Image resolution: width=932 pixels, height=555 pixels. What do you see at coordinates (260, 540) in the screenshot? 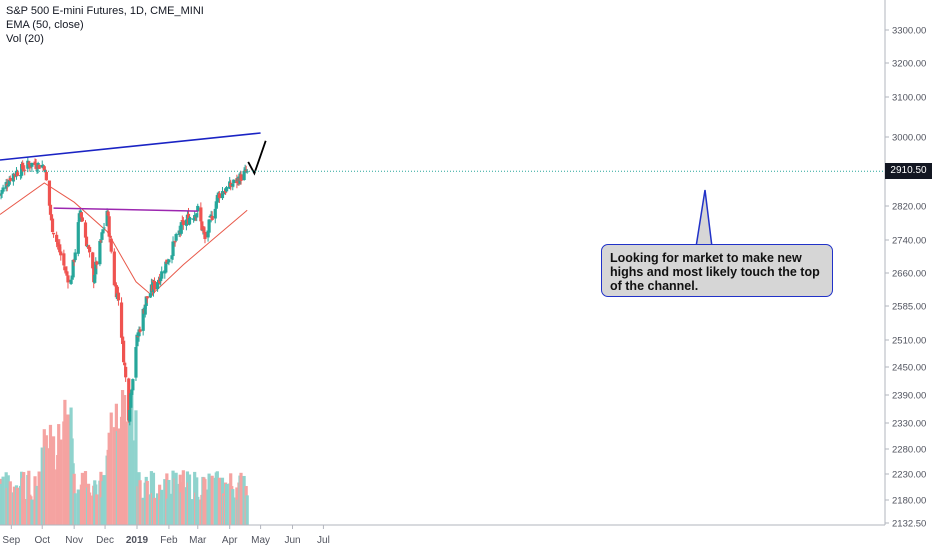
I see `x-tick-label: May` at bounding box center [260, 540].